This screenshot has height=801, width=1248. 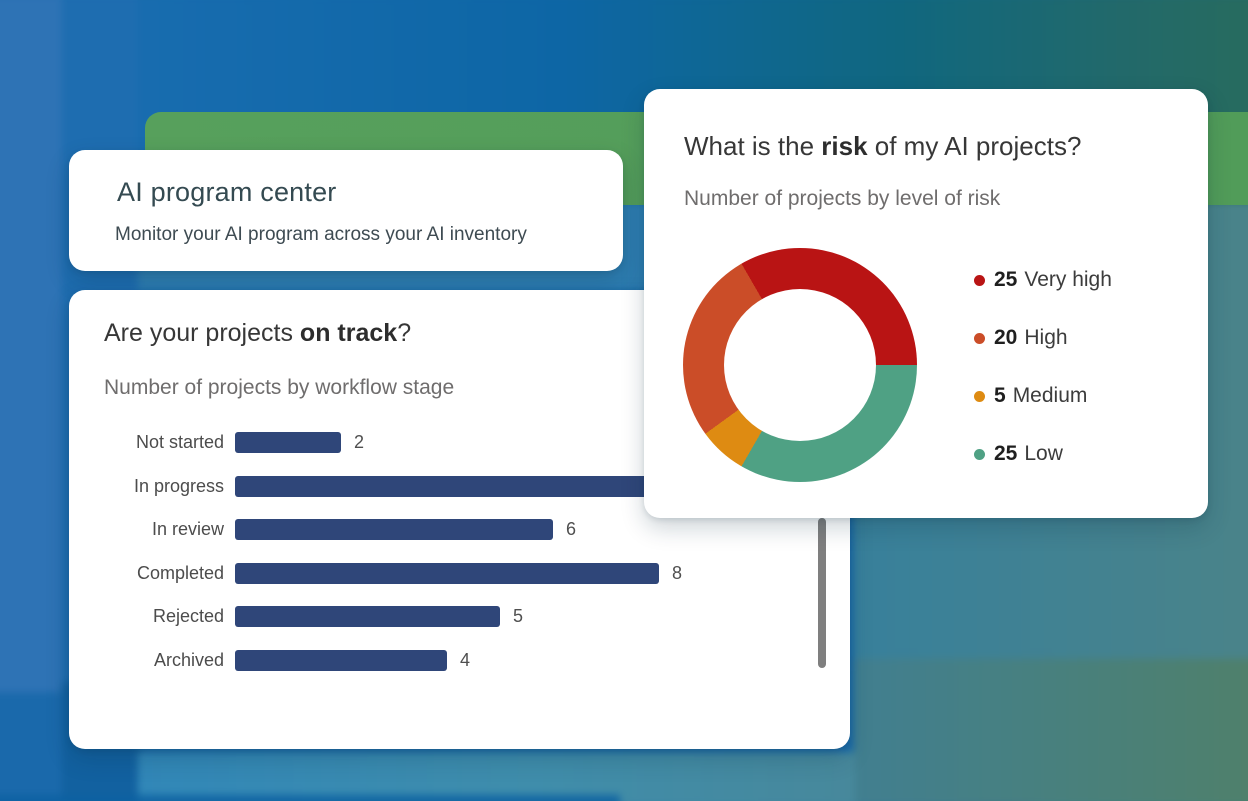 I want to click on legend-value: 20, so click(x=1006, y=337).